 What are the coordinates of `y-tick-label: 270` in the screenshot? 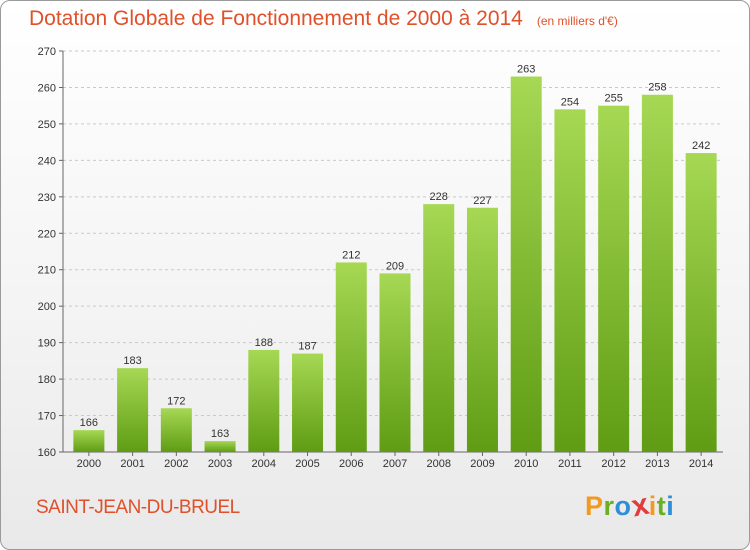 It's located at (47, 52).